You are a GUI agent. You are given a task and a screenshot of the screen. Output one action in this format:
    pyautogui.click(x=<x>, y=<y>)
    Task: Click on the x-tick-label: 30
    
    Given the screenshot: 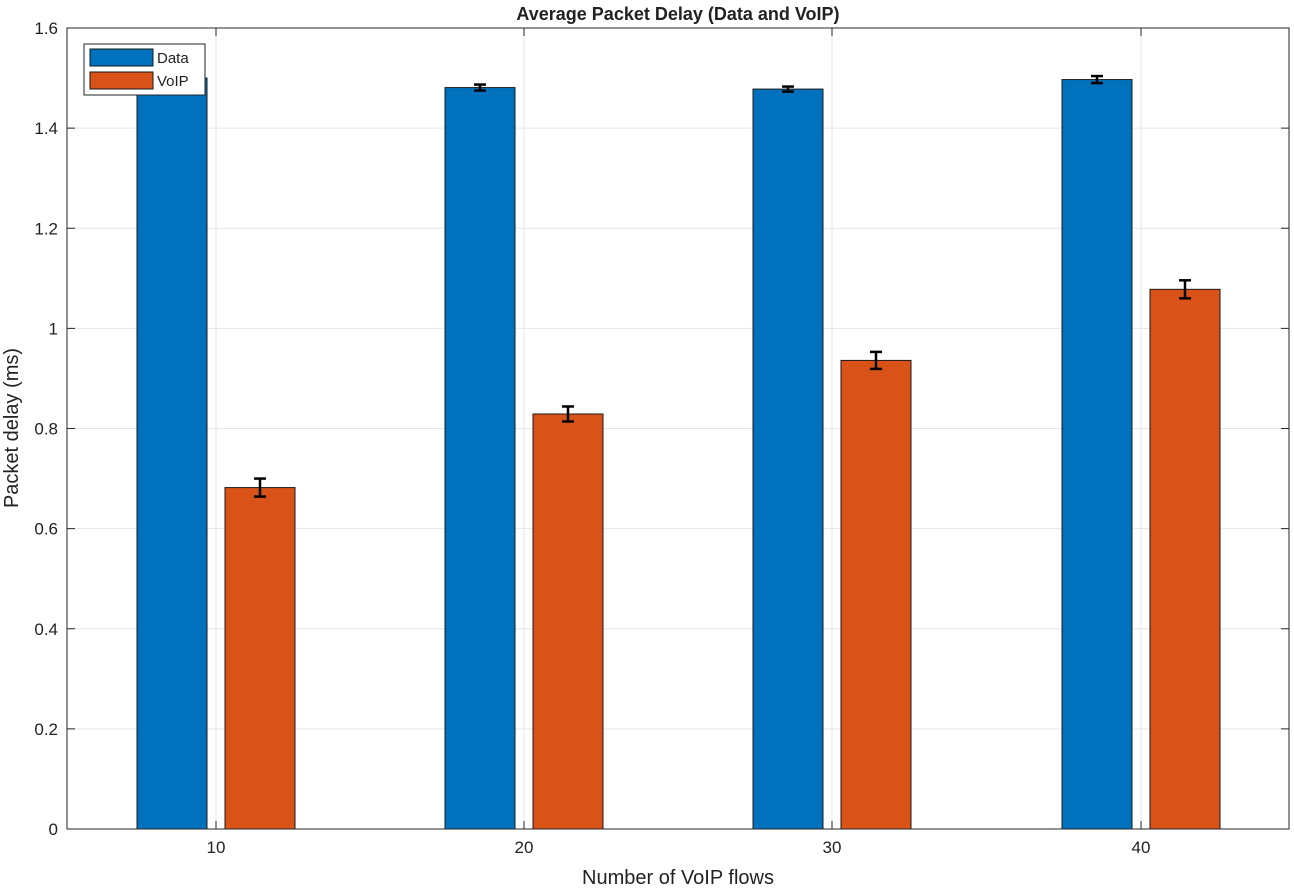 What is the action you would take?
    pyautogui.click(x=832, y=847)
    